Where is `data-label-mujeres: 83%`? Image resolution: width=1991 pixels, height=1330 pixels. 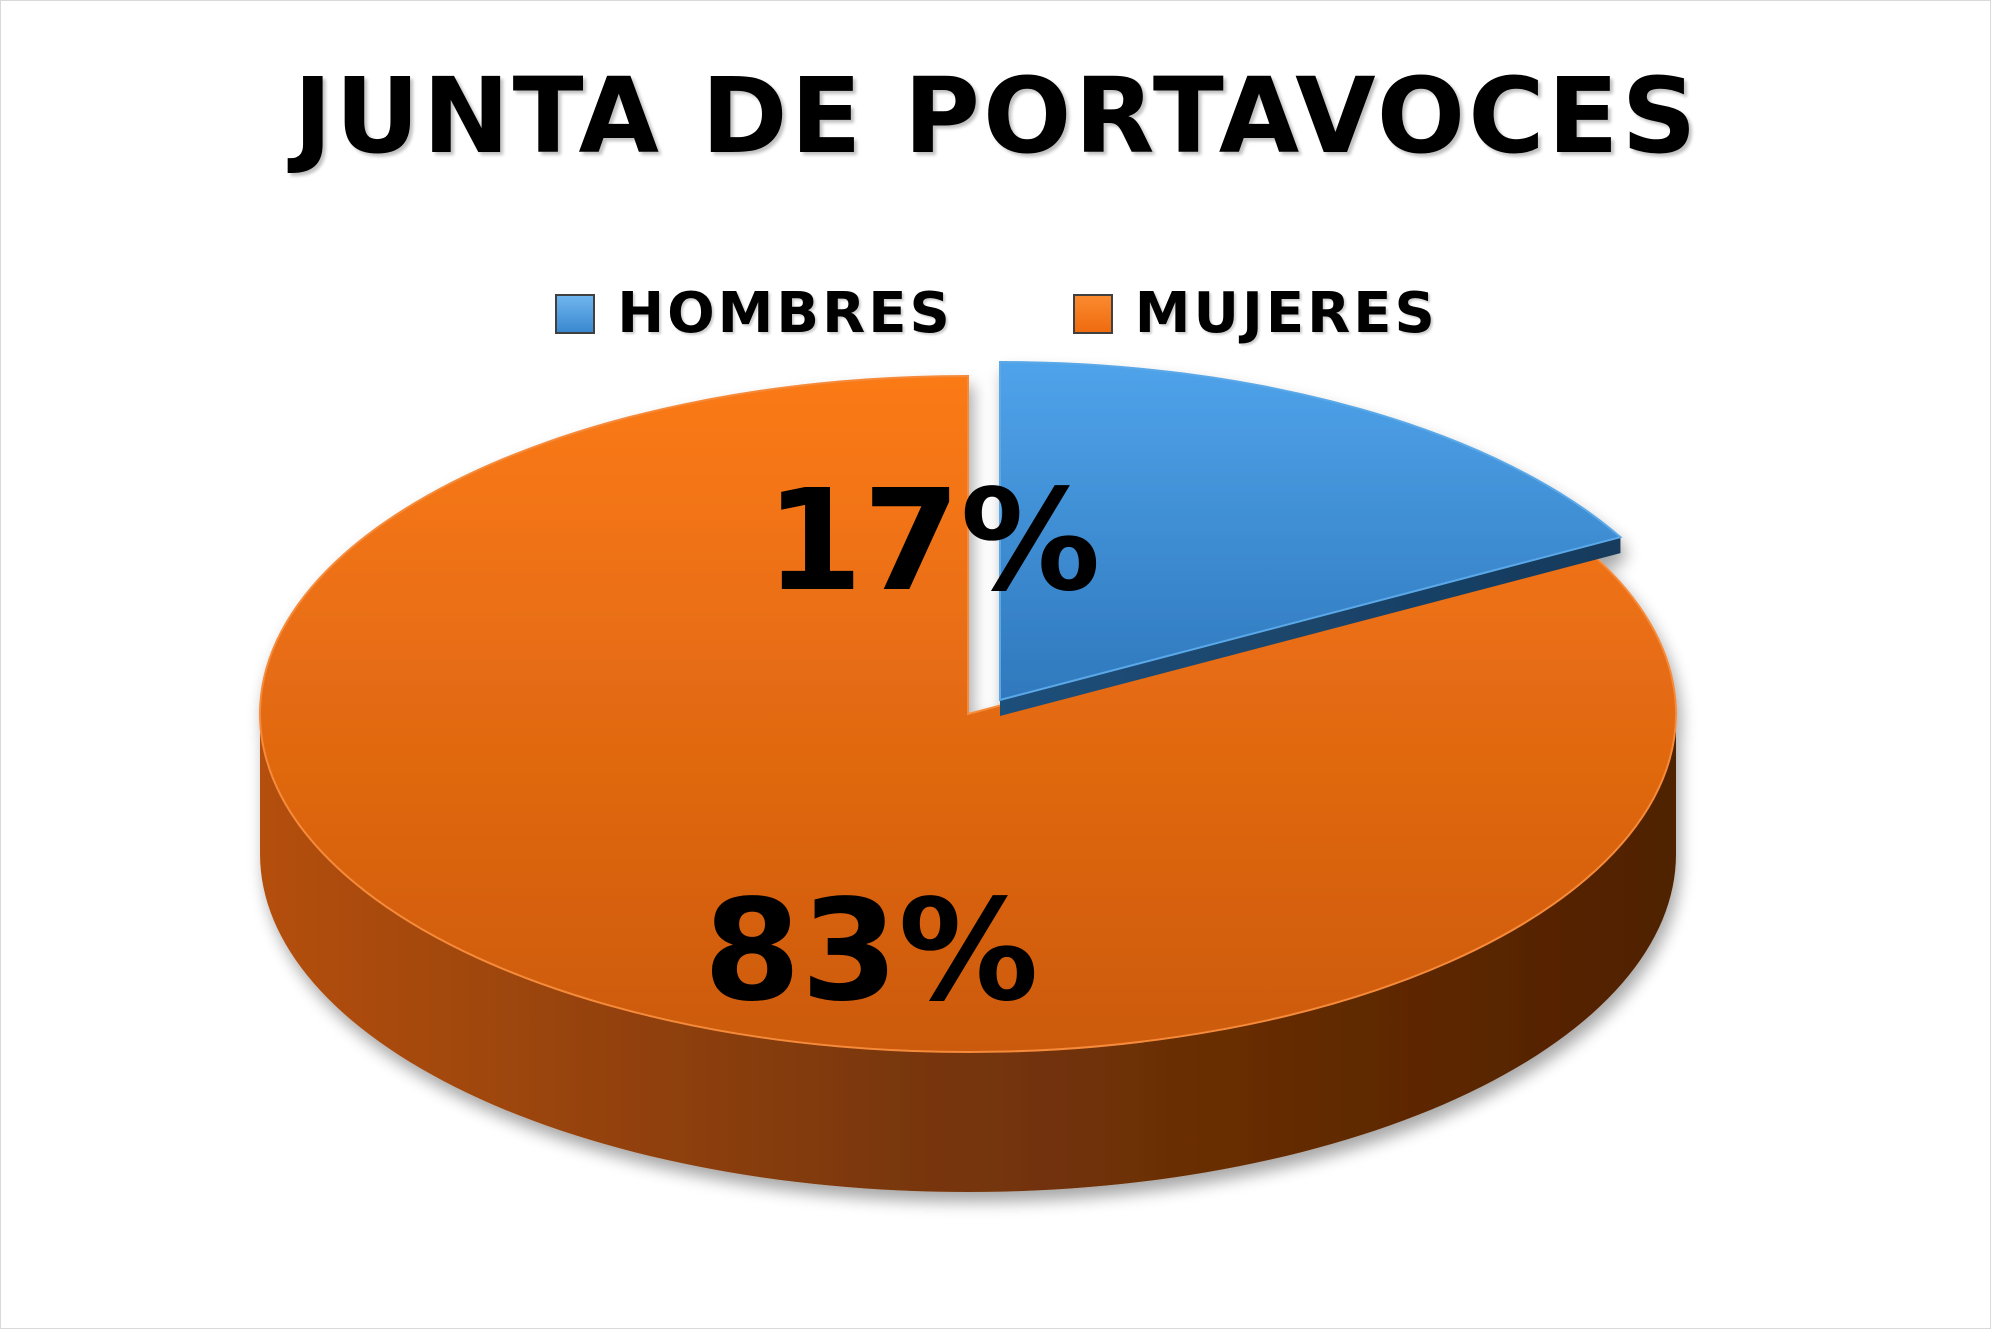
data-label-mujeres: 83% is located at coordinates (870, 951).